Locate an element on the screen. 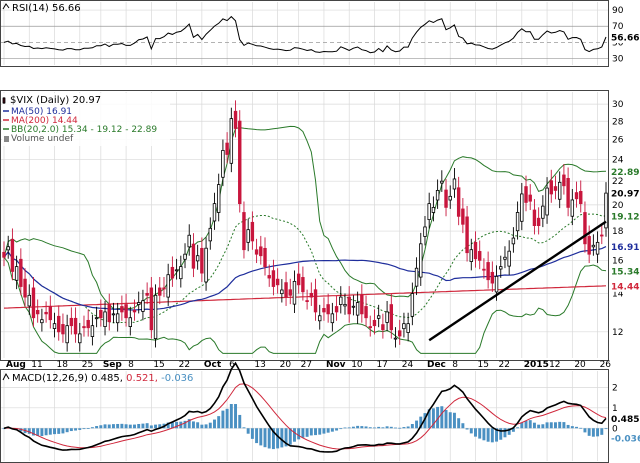  trendline is located at coordinates (517, 281).